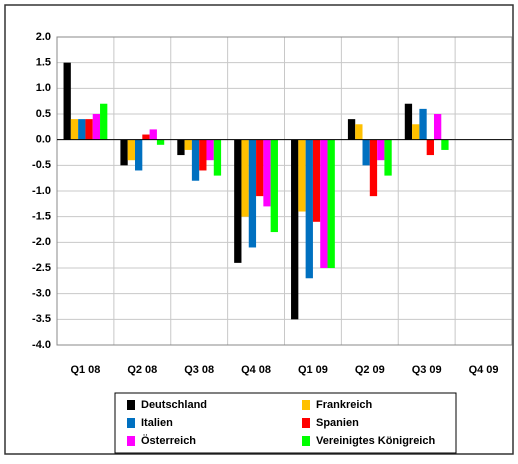 This screenshot has height=464, width=518. What do you see at coordinates (427, 370) in the screenshot?
I see `x-tick-label: Q3 09` at bounding box center [427, 370].